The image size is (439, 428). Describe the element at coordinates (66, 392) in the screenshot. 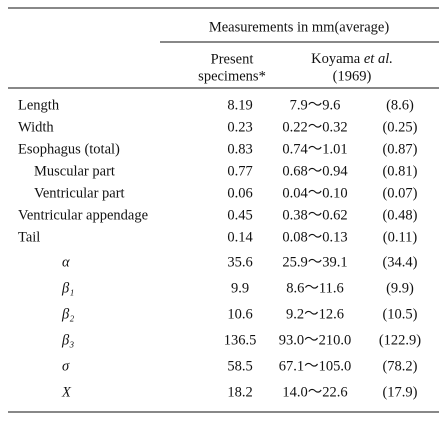

I see `row-label: X` at that location.